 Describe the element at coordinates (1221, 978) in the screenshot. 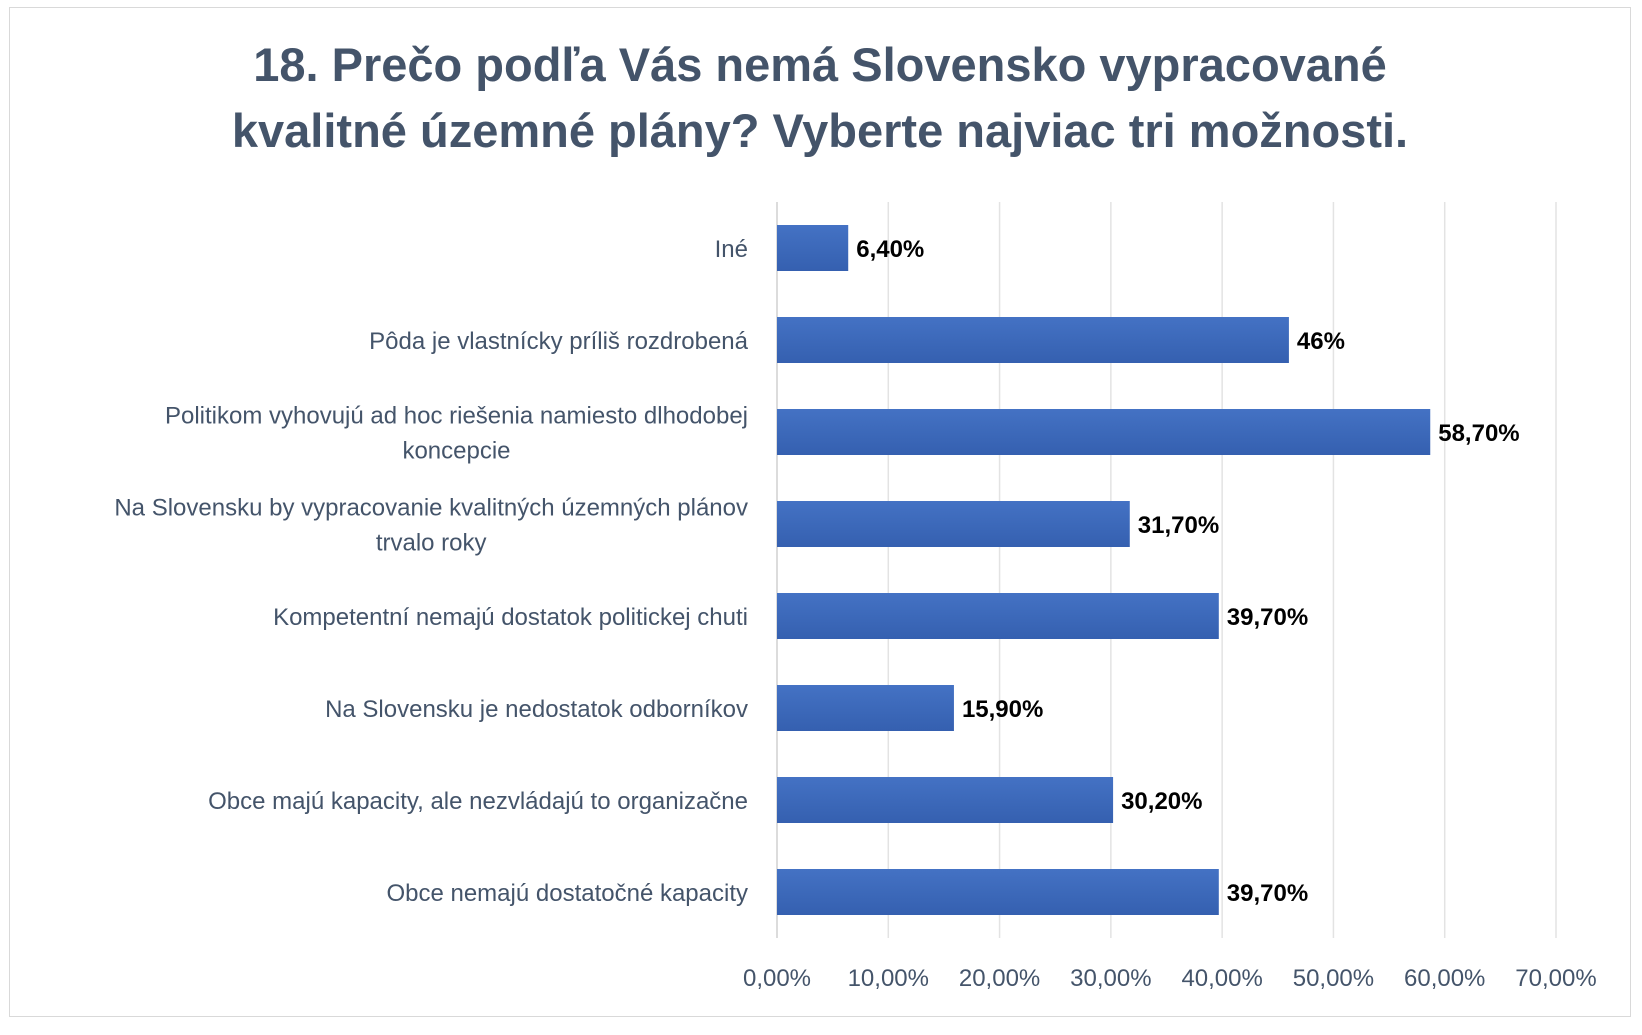

I see `x-tick-label: 40,00%` at that location.